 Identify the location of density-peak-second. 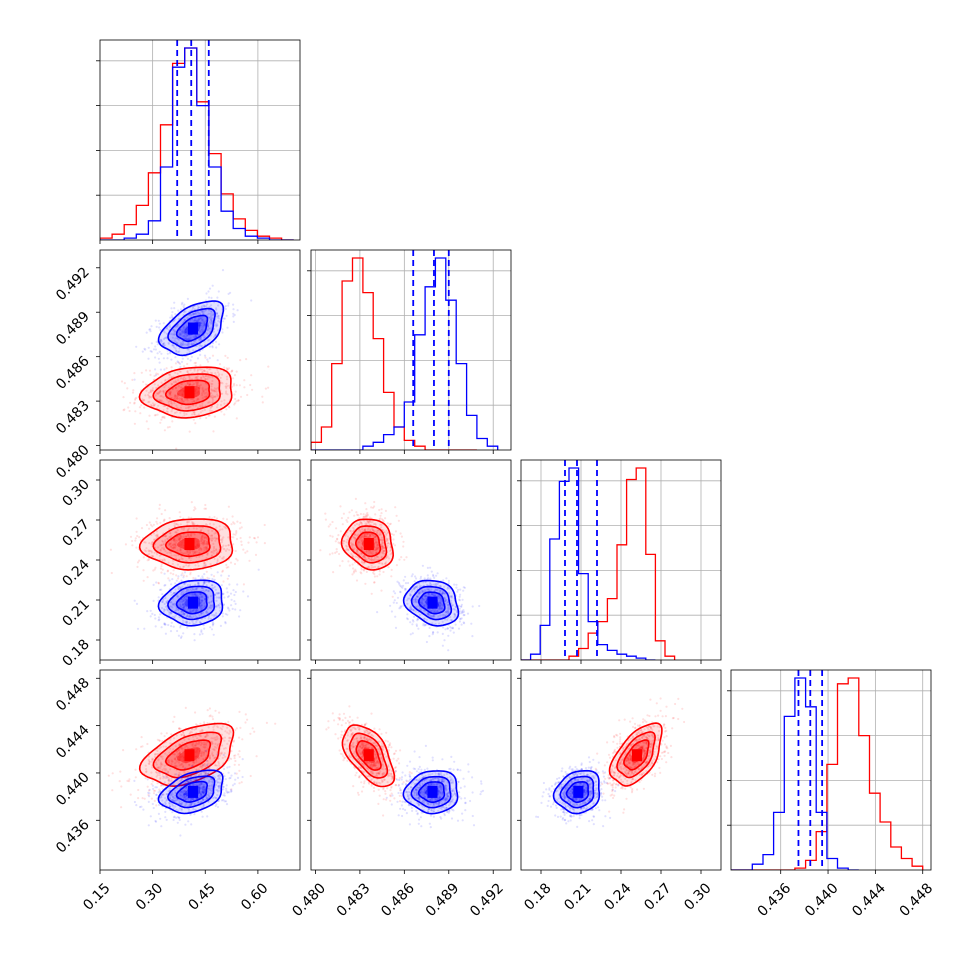
(192, 602).